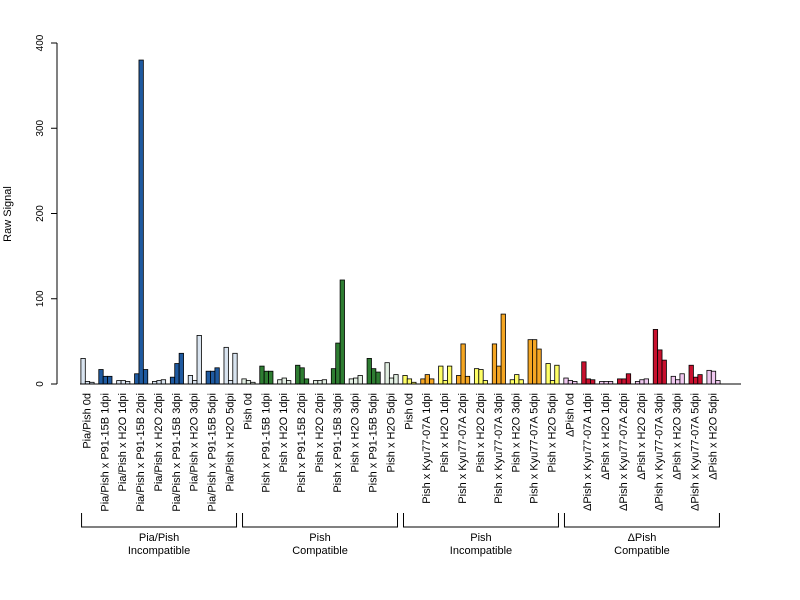 The image size is (800, 600). What do you see at coordinates (40, 384) in the screenshot?
I see `y-tick-label: 0` at bounding box center [40, 384].